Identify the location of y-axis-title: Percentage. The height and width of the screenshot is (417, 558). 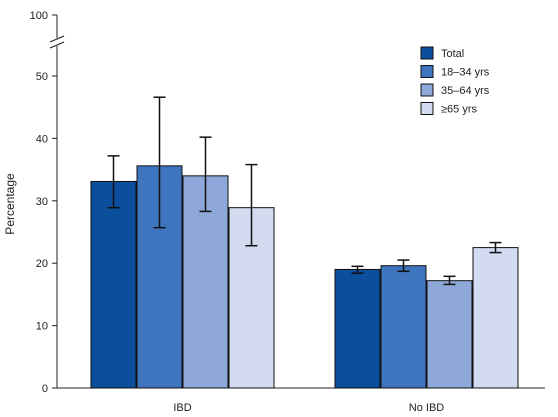
(10, 204).